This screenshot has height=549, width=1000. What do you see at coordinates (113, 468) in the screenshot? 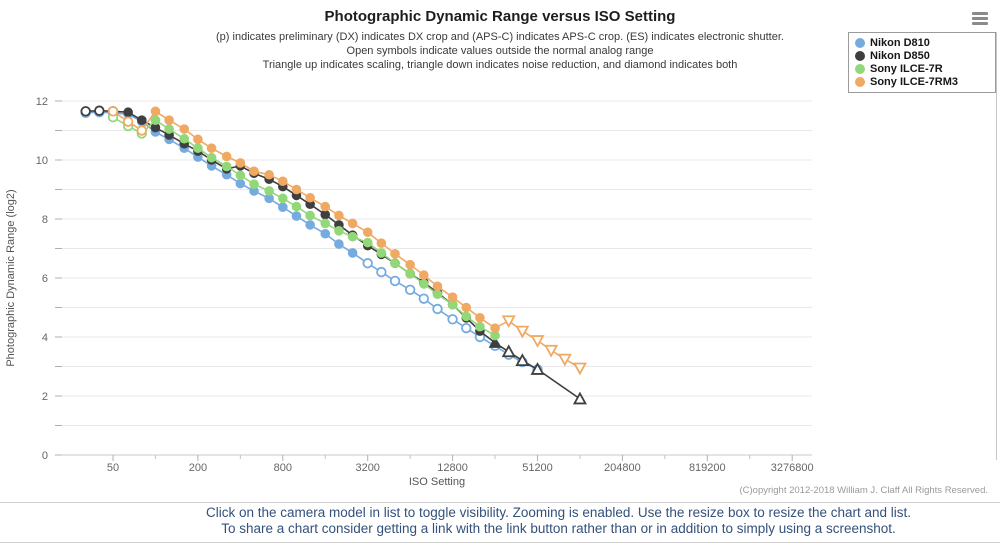
I see `x-tick-label: 50` at bounding box center [113, 468].